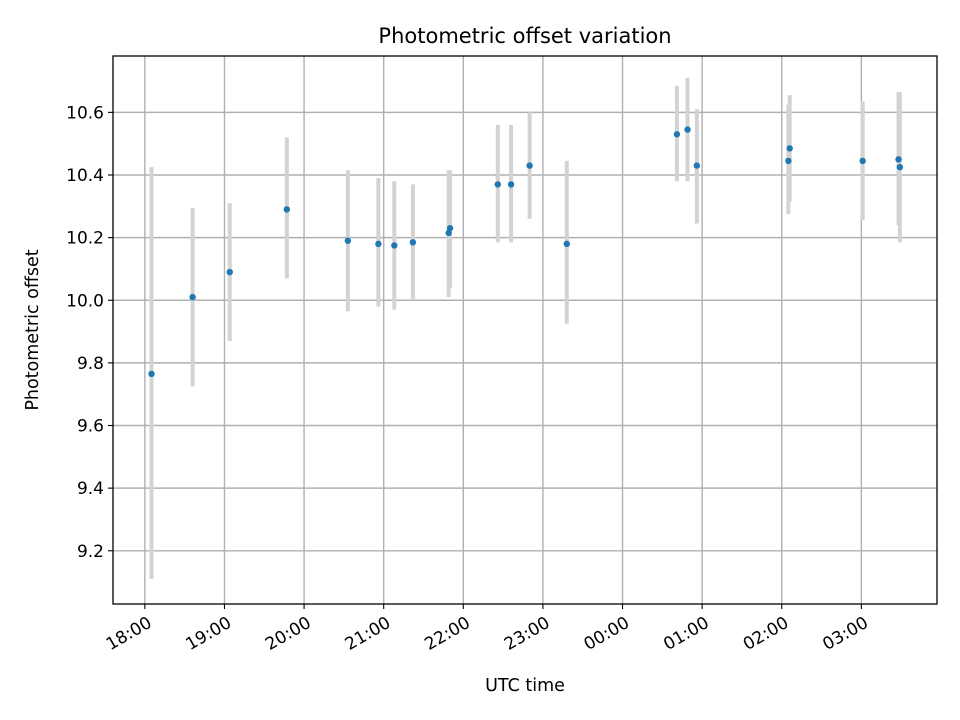 Image resolution: width=960 pixels, height=720 pixels. I want to click on x-tick-label: 18:00, so click(129, 634).